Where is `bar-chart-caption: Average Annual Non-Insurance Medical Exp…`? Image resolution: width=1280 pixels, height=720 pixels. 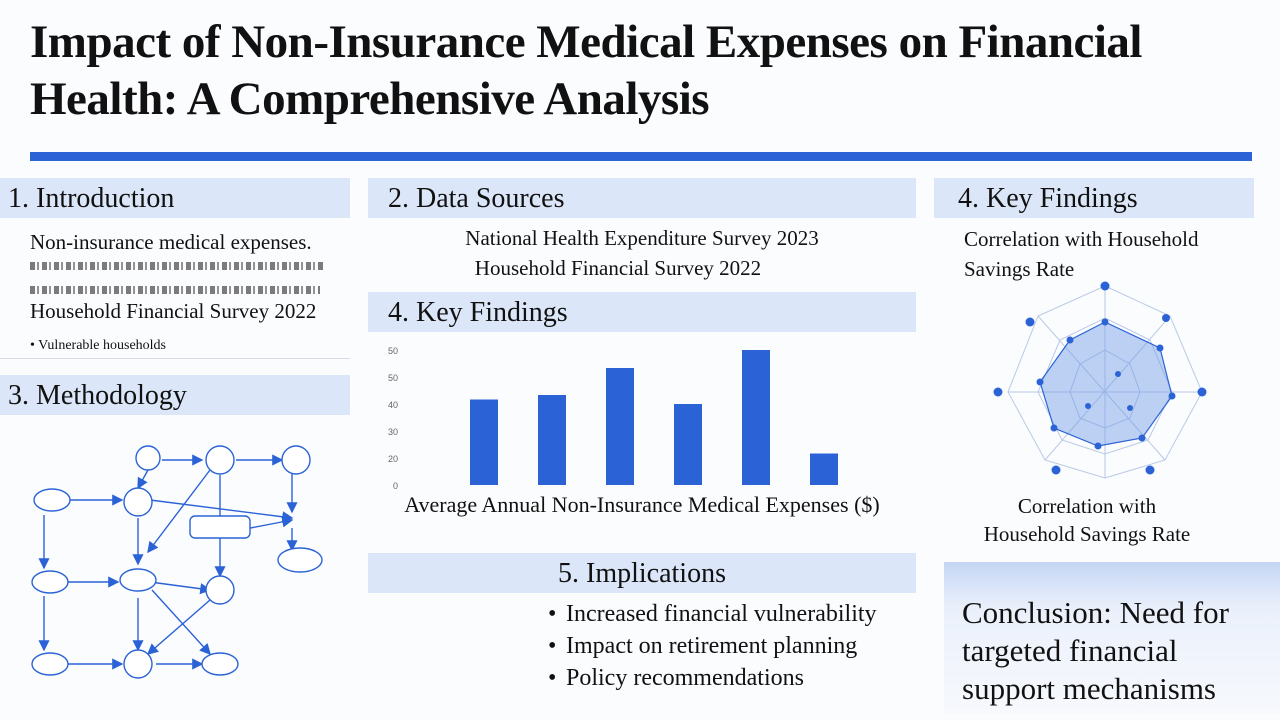 bar-chart-caption: Average Annual Non-Insurance Medical Exp… is located at coordinates (642, 504).